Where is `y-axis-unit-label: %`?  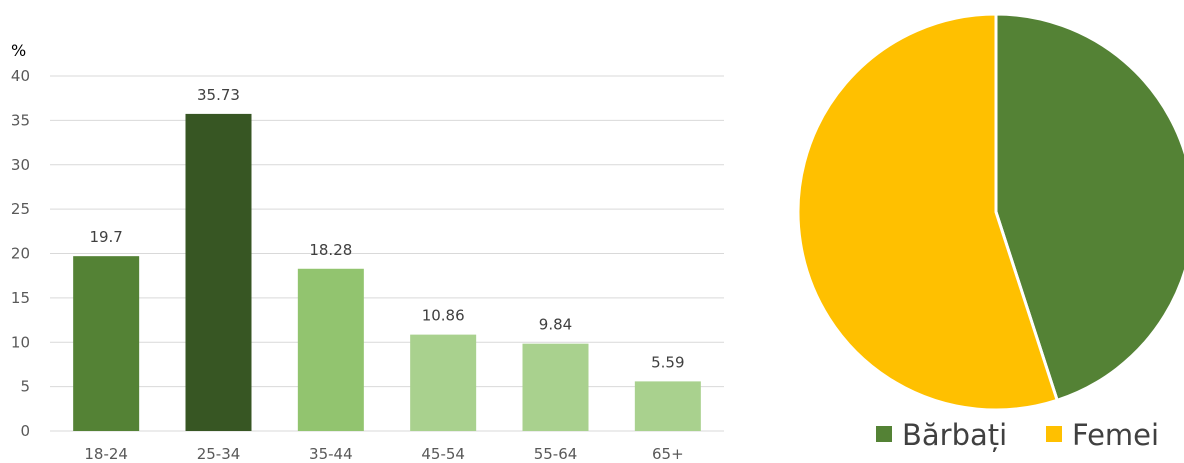
y-axis-unit-label: % is located at coordinates (18, 50).